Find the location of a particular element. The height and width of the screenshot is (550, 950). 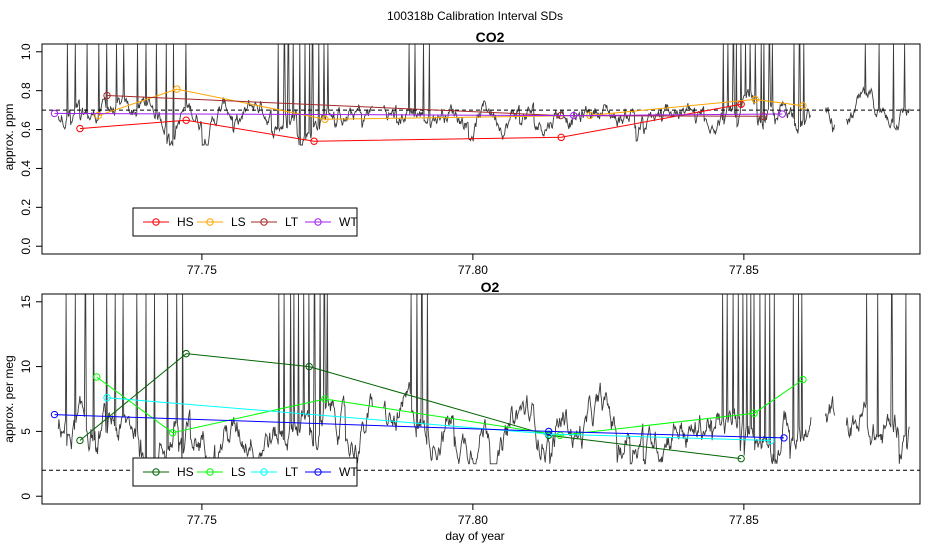

co2-x-tick-label: 77.80 is located at coordinates (473, 270).